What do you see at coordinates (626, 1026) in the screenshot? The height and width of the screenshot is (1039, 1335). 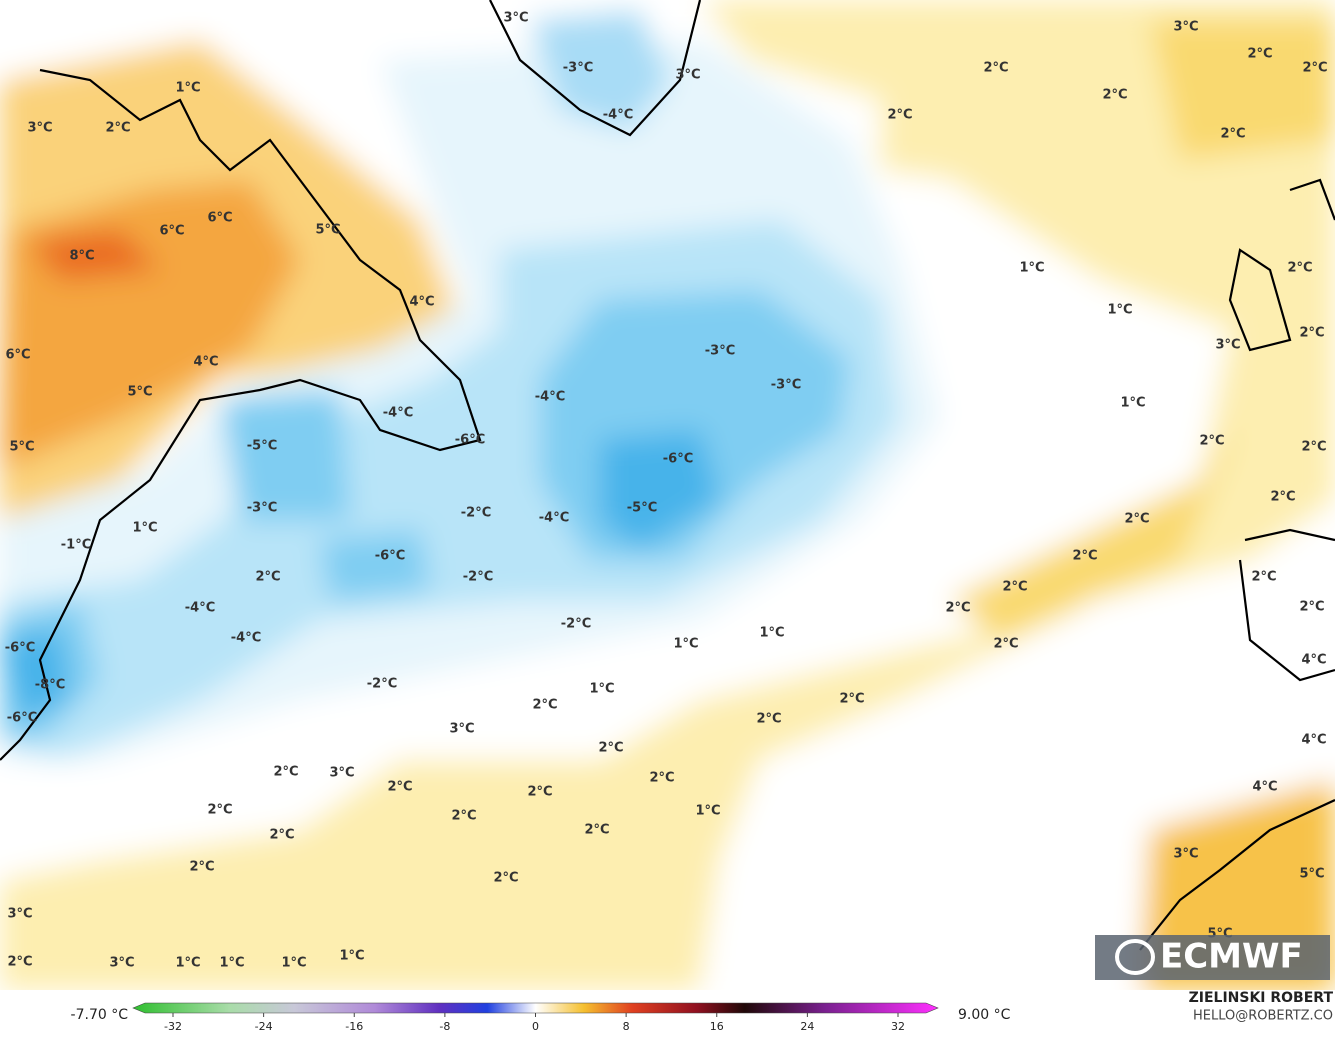 I see `colorbar-tick-label: 8` at bounding box center [626, 1026].